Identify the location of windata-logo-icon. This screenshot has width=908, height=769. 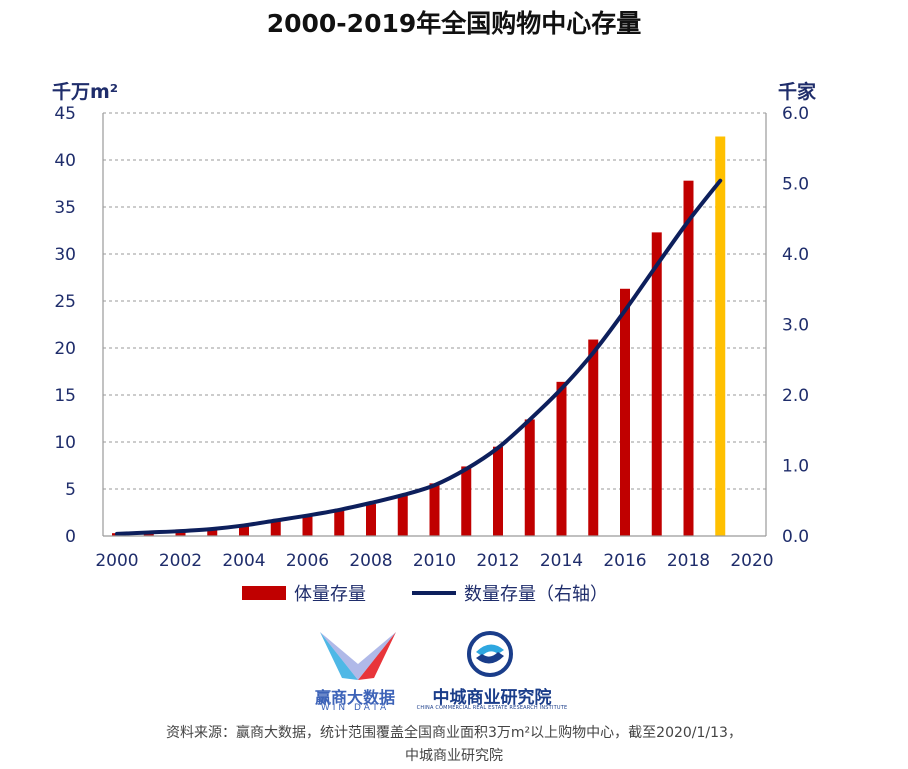
(358, 656).